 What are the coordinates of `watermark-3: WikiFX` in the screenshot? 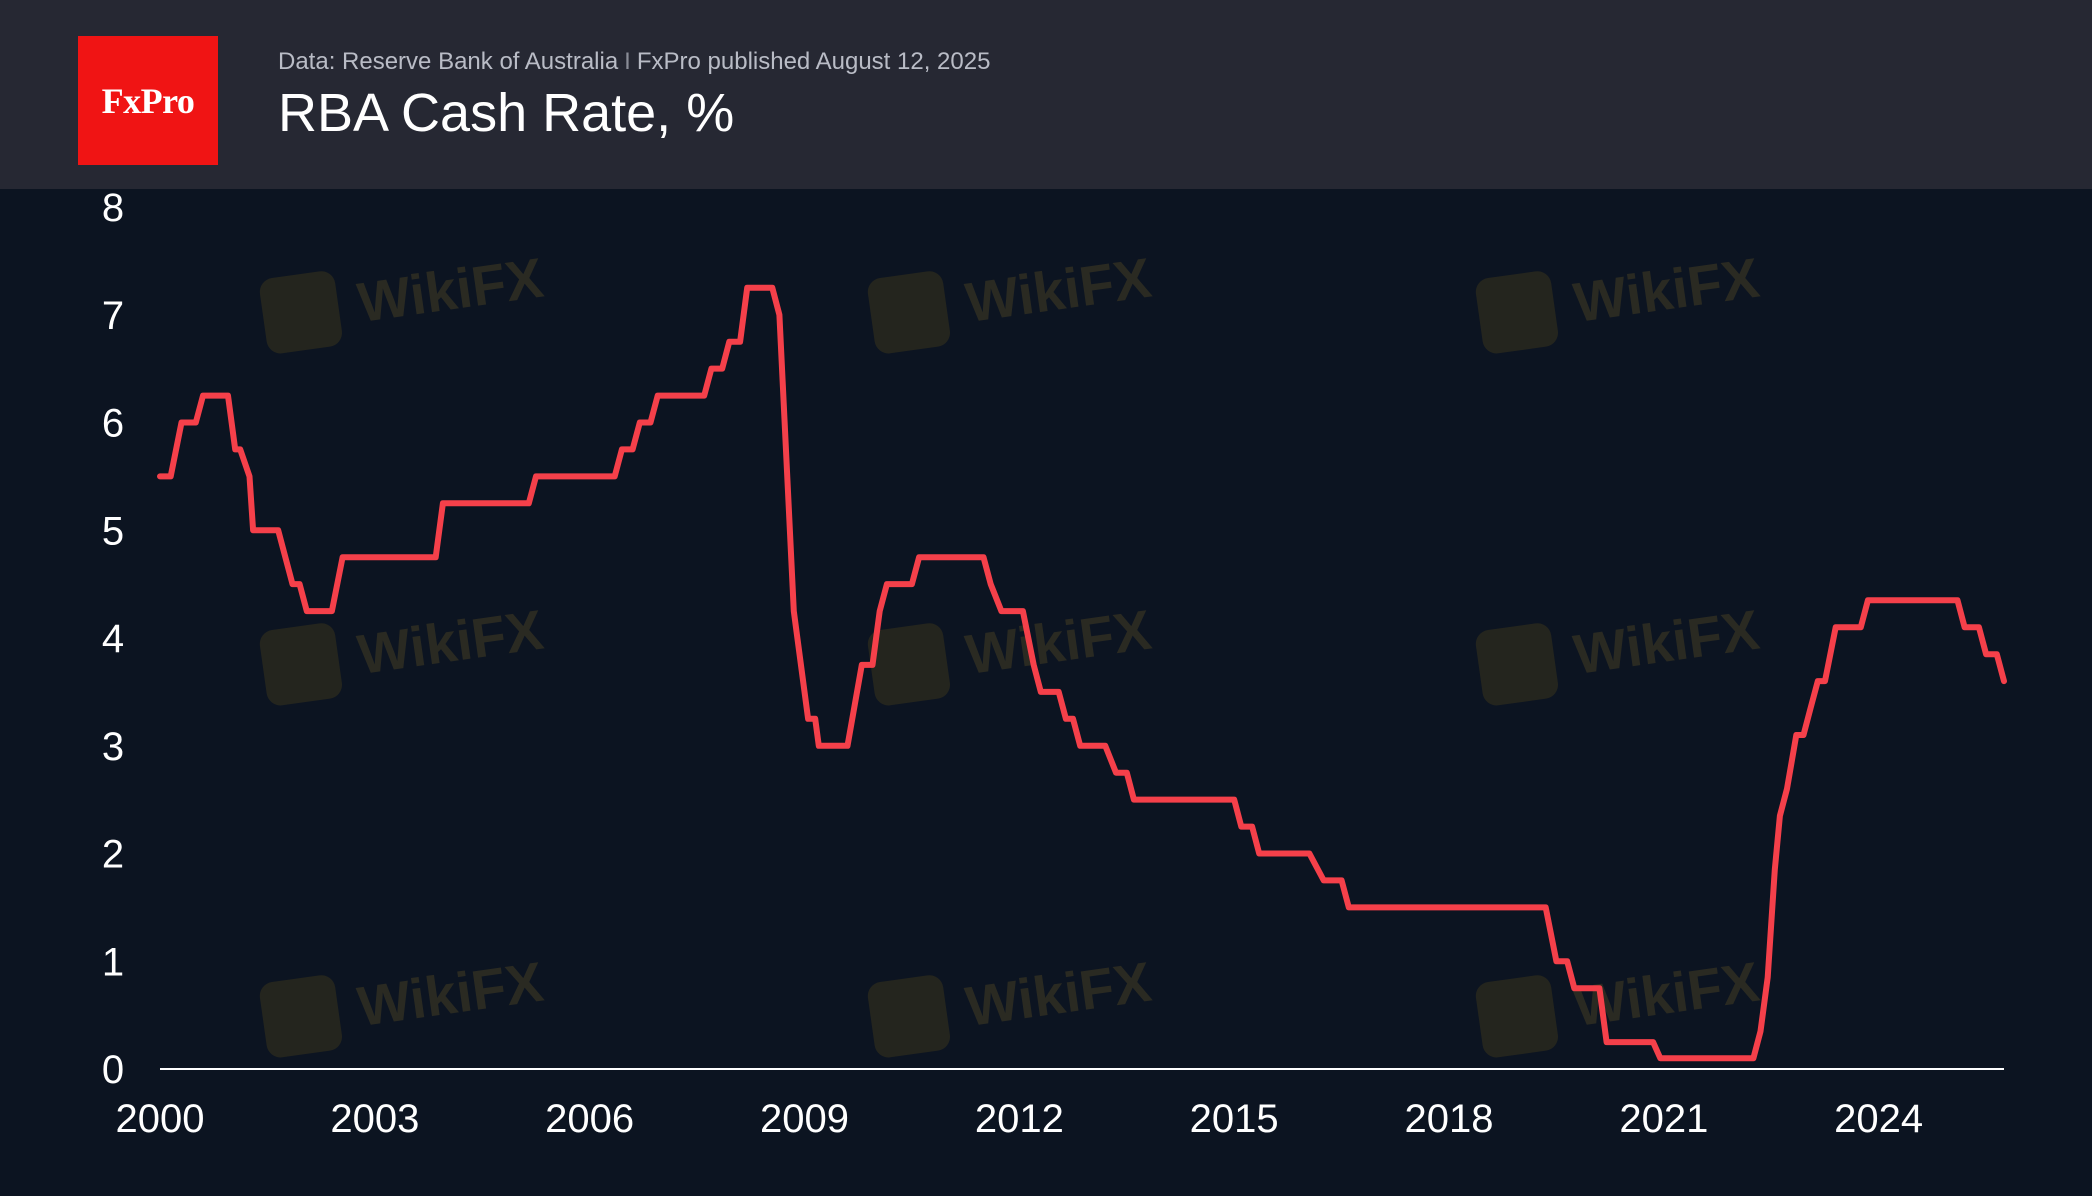 It's located at (403, 652).